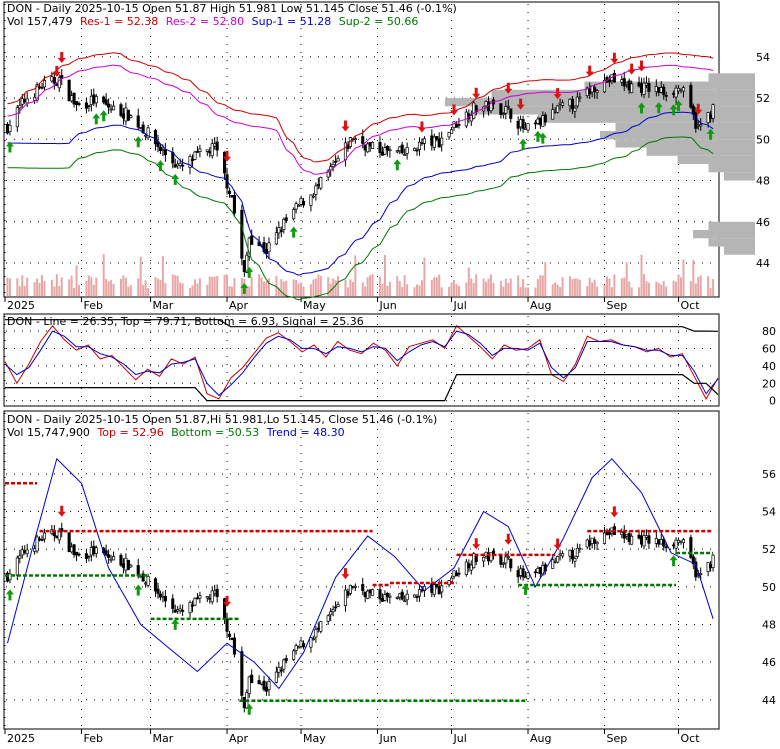 The height and width of the screenshot is (749, 780). What do you see at coordinates (617, 738) in the screenshot?
I see `trend-x-tick-label: Sep` at bounding box center [617, 738].